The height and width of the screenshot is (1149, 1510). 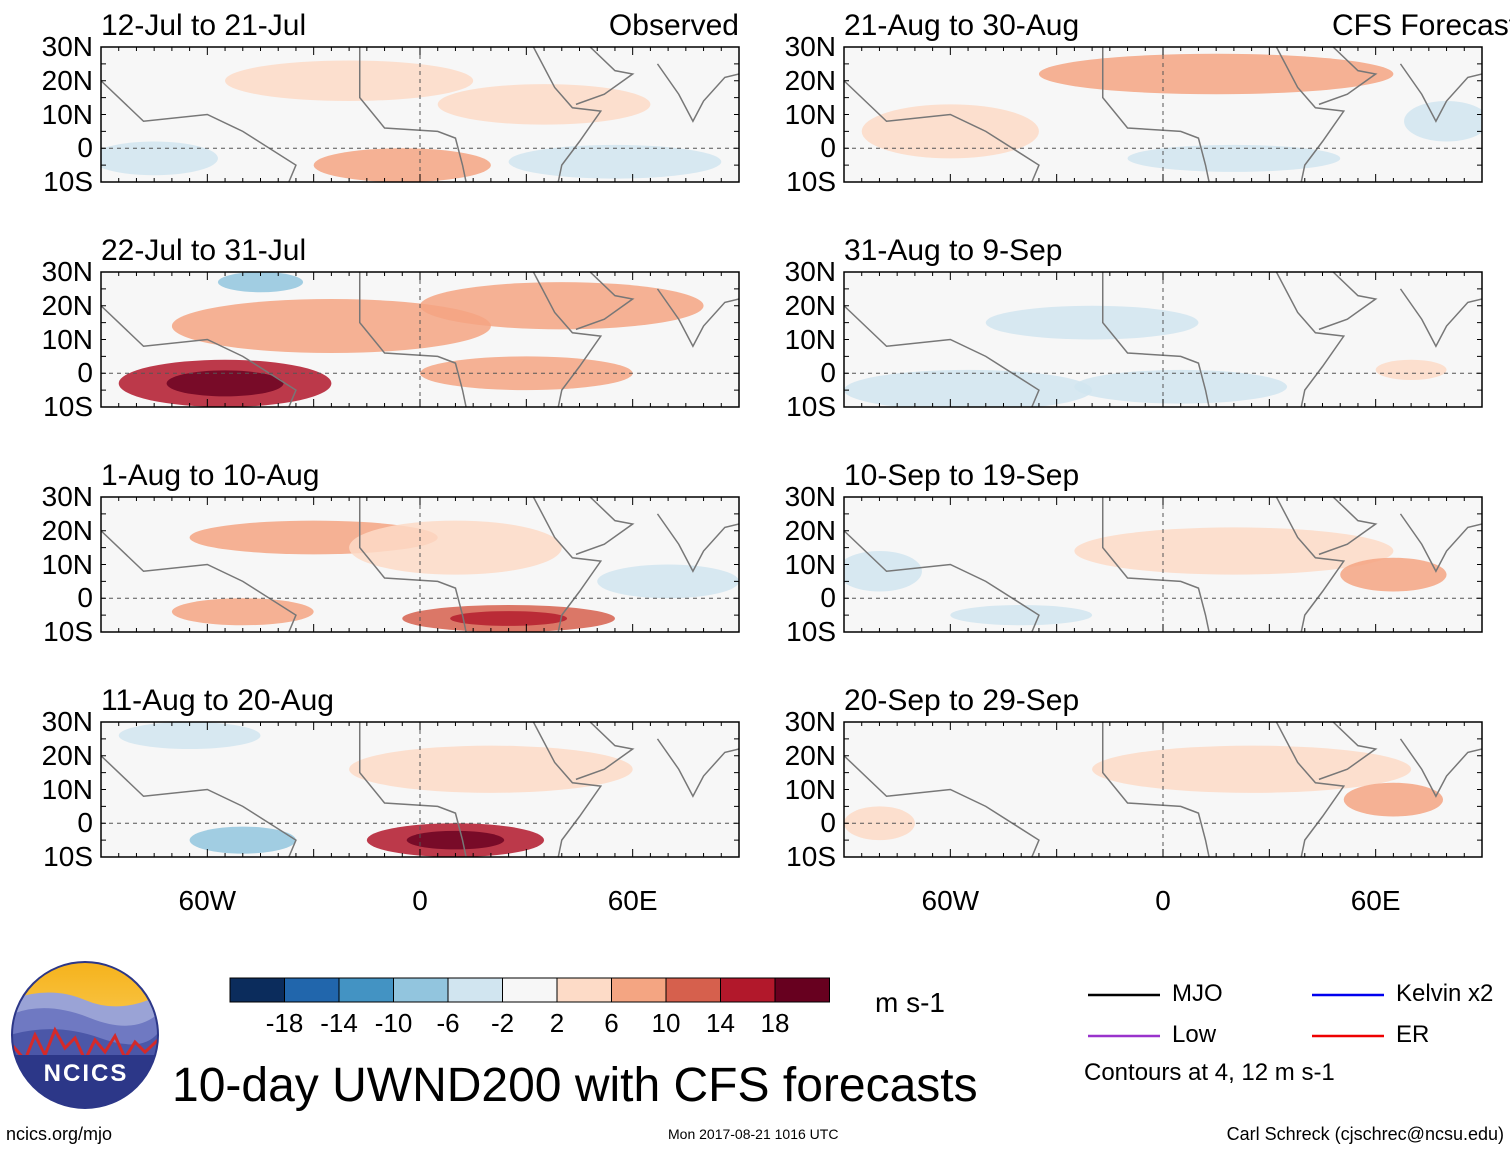 What do you see at coordinates (420, 900) in the screenshot?
I see `lon-tick-label: 0` at bounding box center [420, 900].